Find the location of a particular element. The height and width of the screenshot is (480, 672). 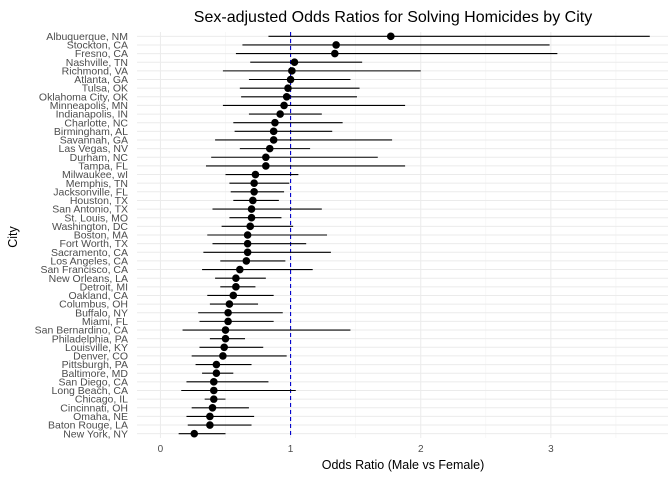

city-label: Tampa, FL is located at coordinates (103, 166).